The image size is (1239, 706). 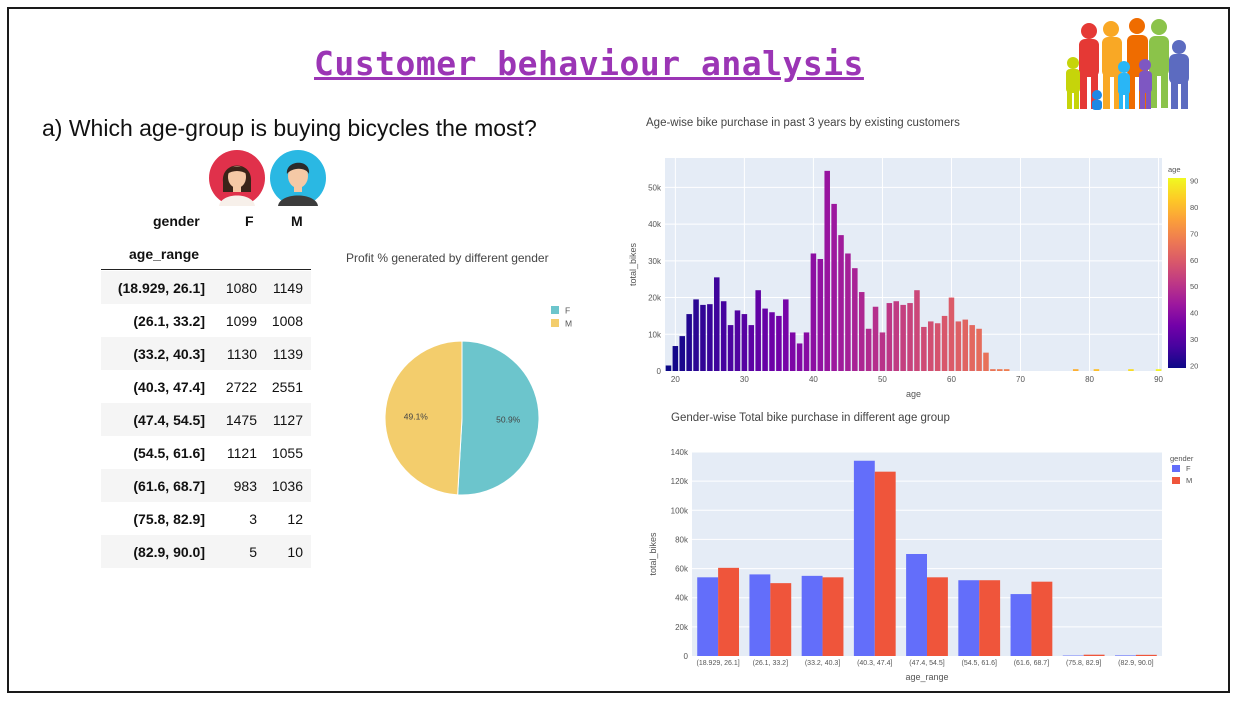 I want to click on cell-m: 1008, so click(x=287, y=321).